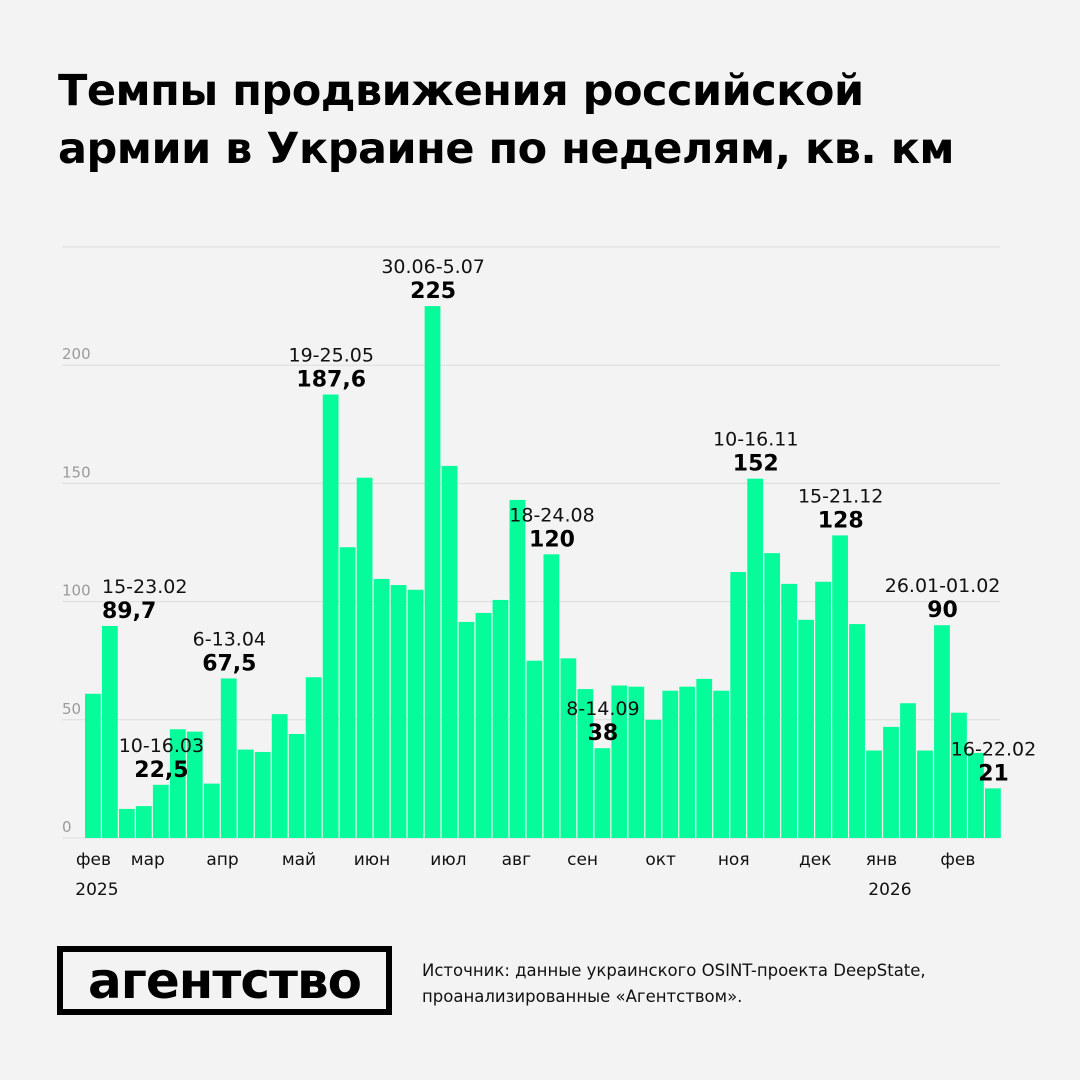 The width and height of the screenshot is (1080, 1080). I want to click on y-tick-label: 100, so click(76, 591).